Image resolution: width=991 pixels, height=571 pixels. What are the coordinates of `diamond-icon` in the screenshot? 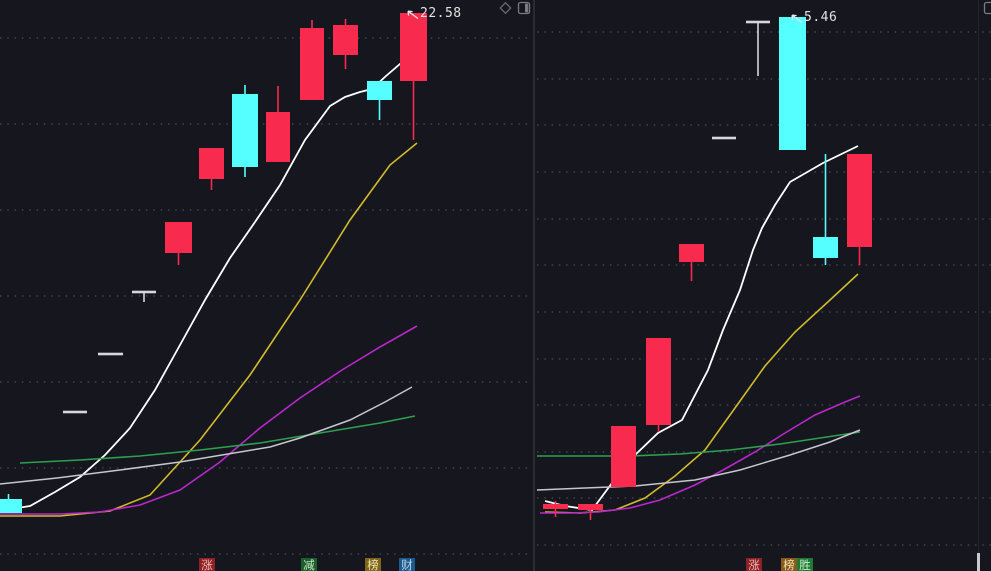 It's located at (505, 8).